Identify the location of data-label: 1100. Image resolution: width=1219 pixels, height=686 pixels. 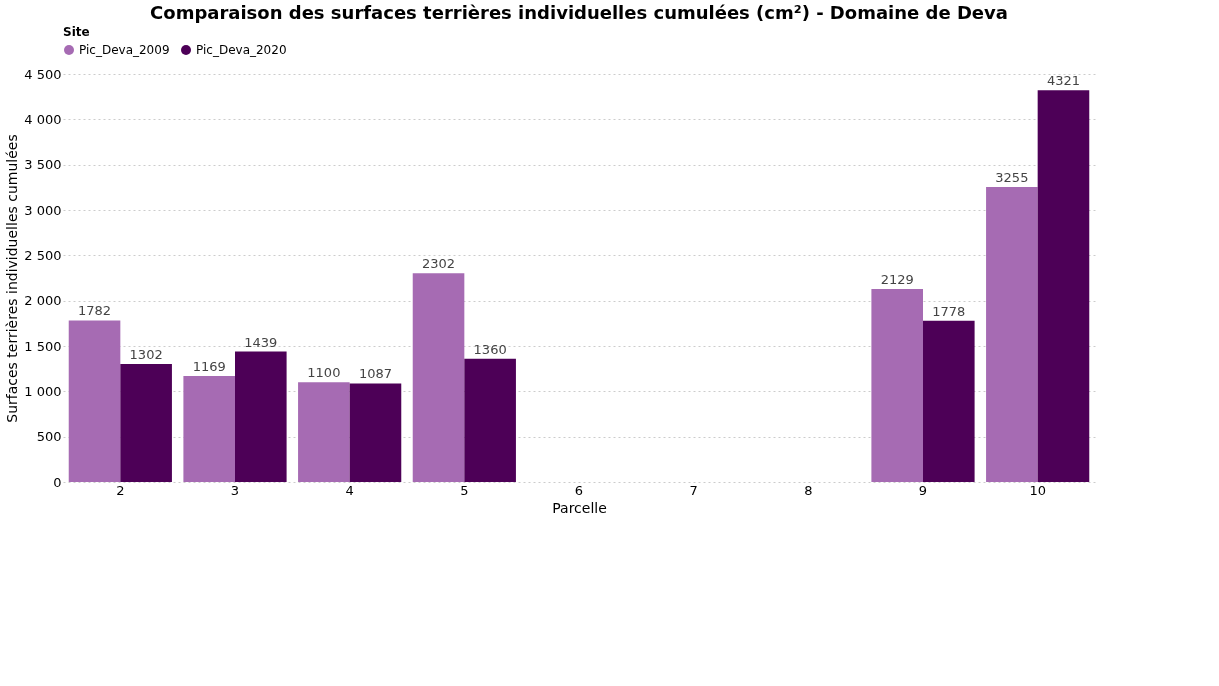
(324, 373).